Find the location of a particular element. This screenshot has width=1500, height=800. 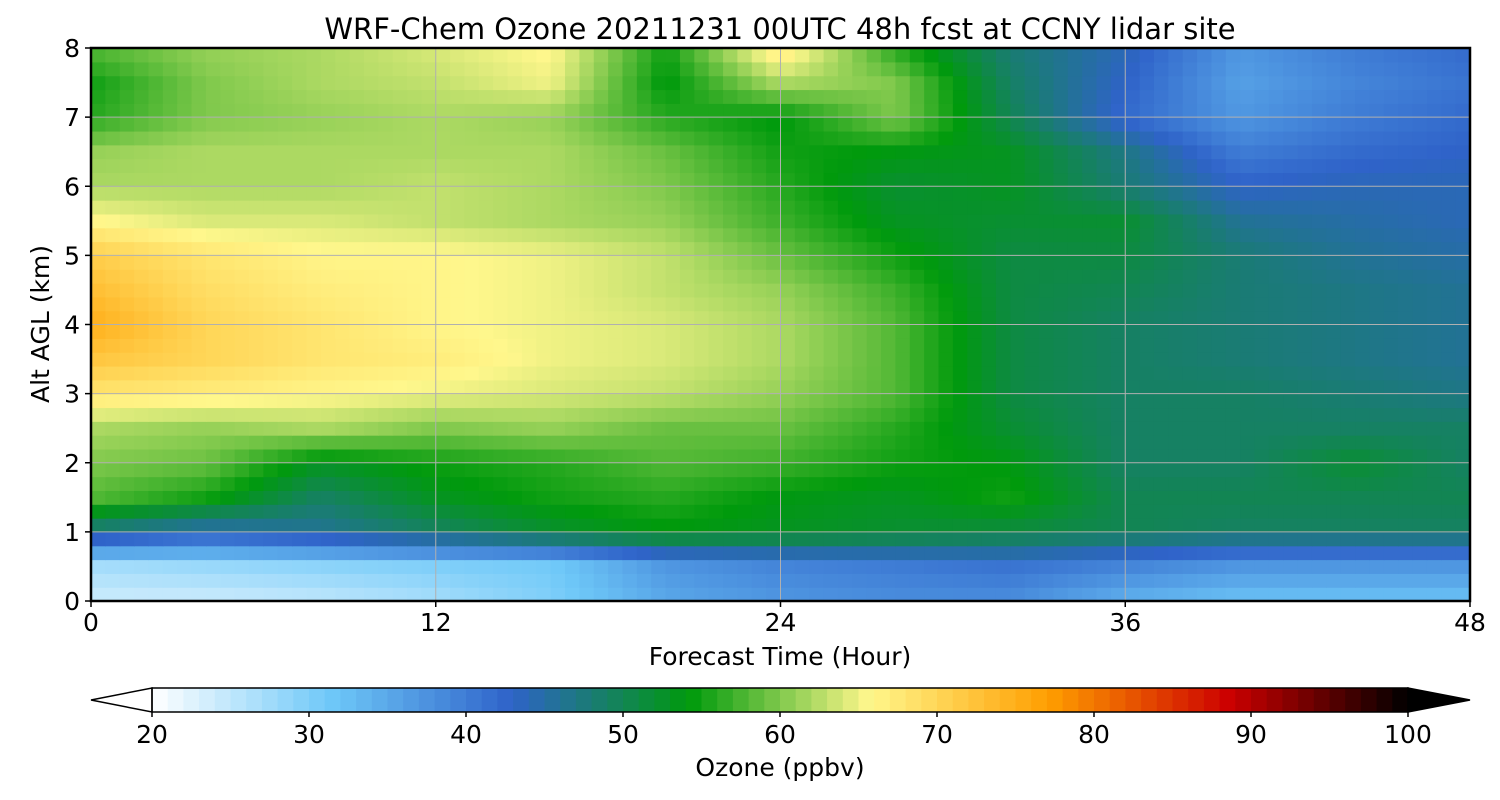

colorbar-segment is located at coordinates (489, 700).